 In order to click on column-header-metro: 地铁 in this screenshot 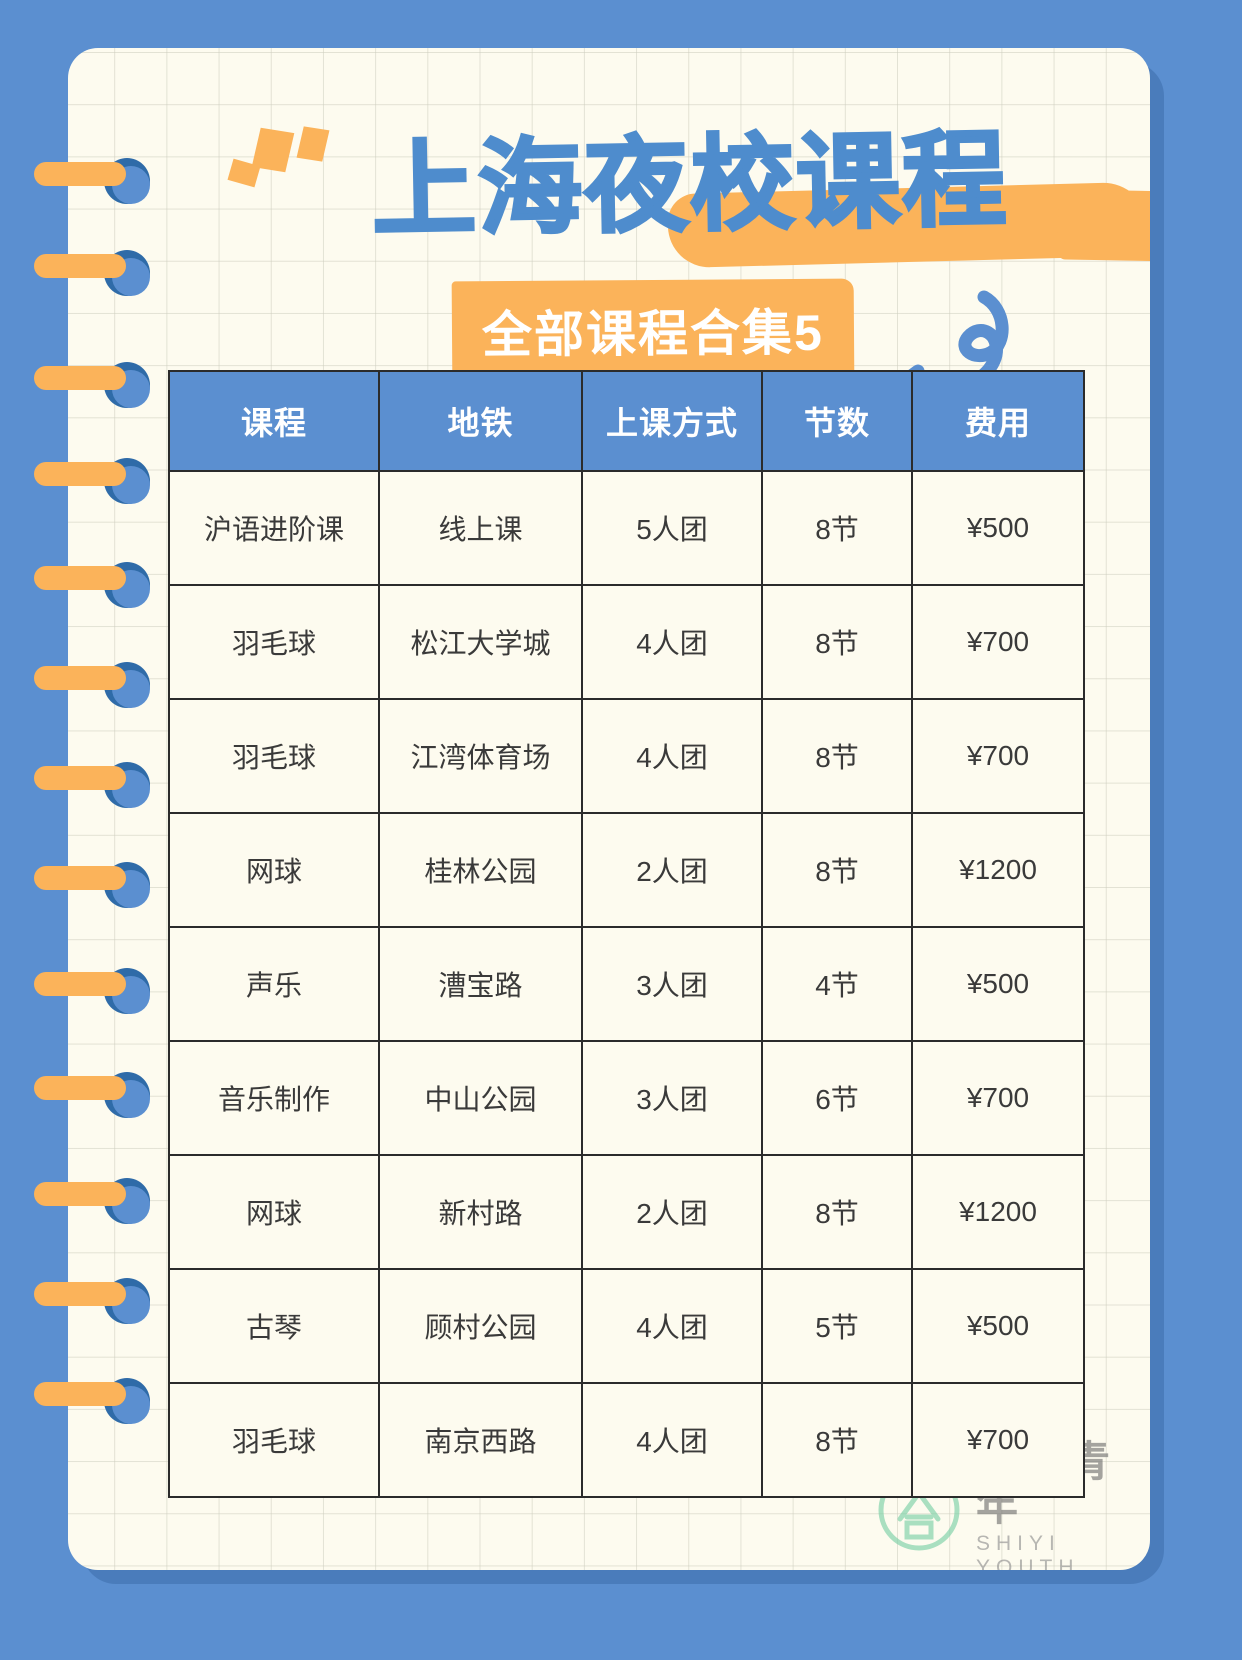, I will do `click(480, 421)`.